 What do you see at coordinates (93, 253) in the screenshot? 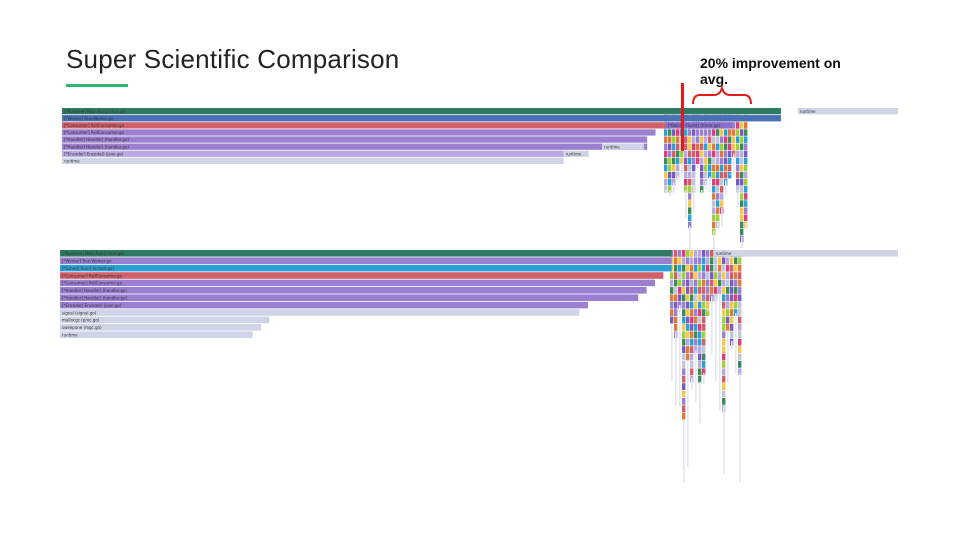
I see `flame-frame-label: [*Runtime] Main.Run() (run.go)` at bounding box center [93, 253].